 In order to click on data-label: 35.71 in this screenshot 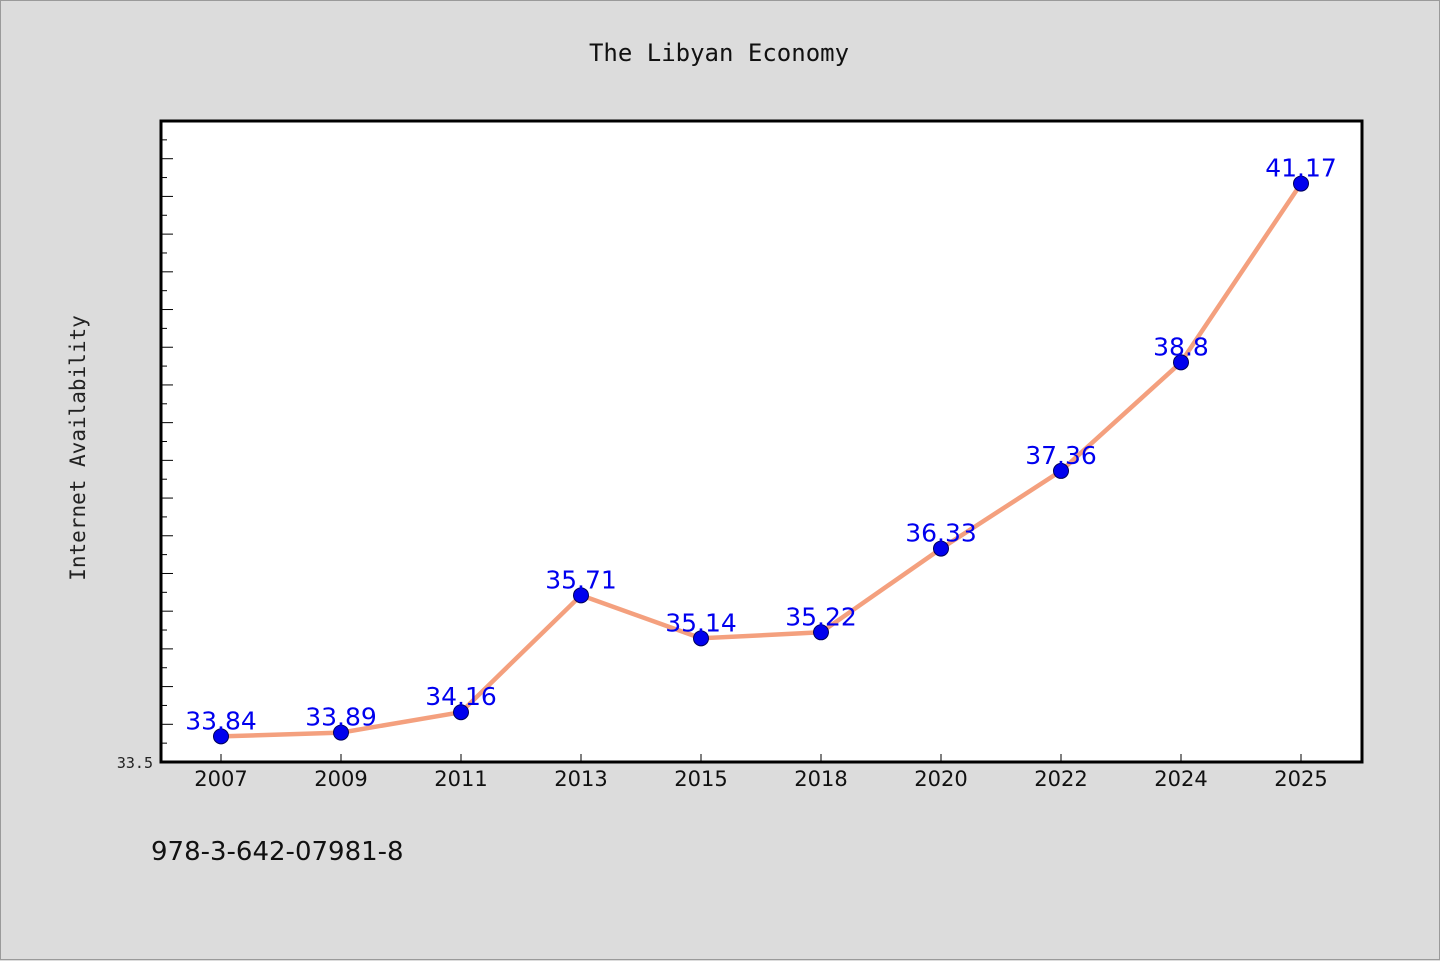, I will do `click(581, 579)`.